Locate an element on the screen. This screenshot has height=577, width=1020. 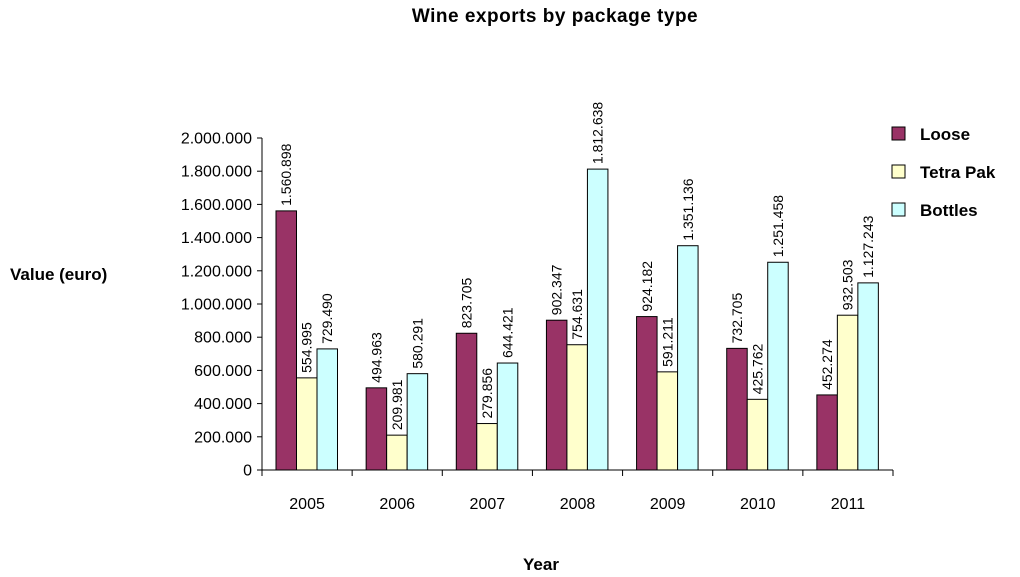
y-tick-label: 600.000 is located at coordinates (223, 371).